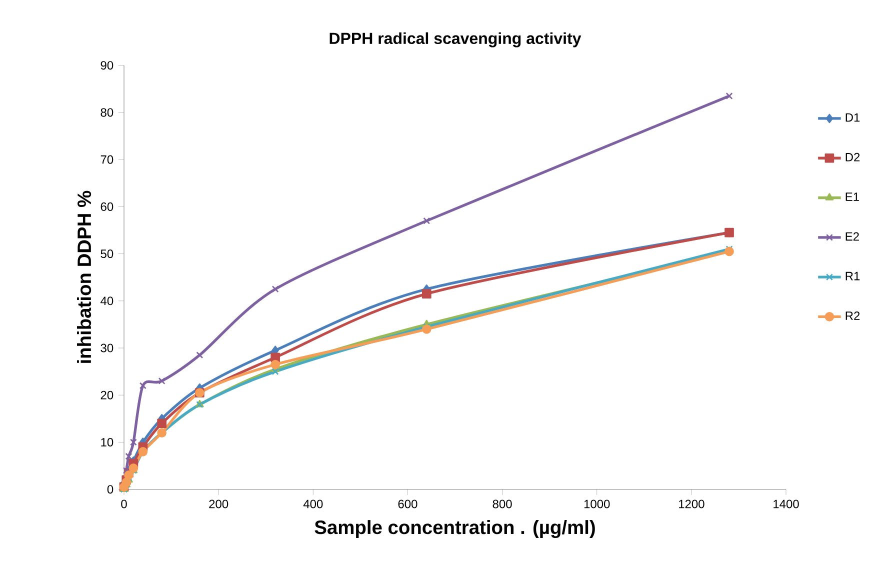  What do you see at coordinates (597, 504) in the screenshot?
I see `x-tick-label: 1000` at bounding box center [597, 504].